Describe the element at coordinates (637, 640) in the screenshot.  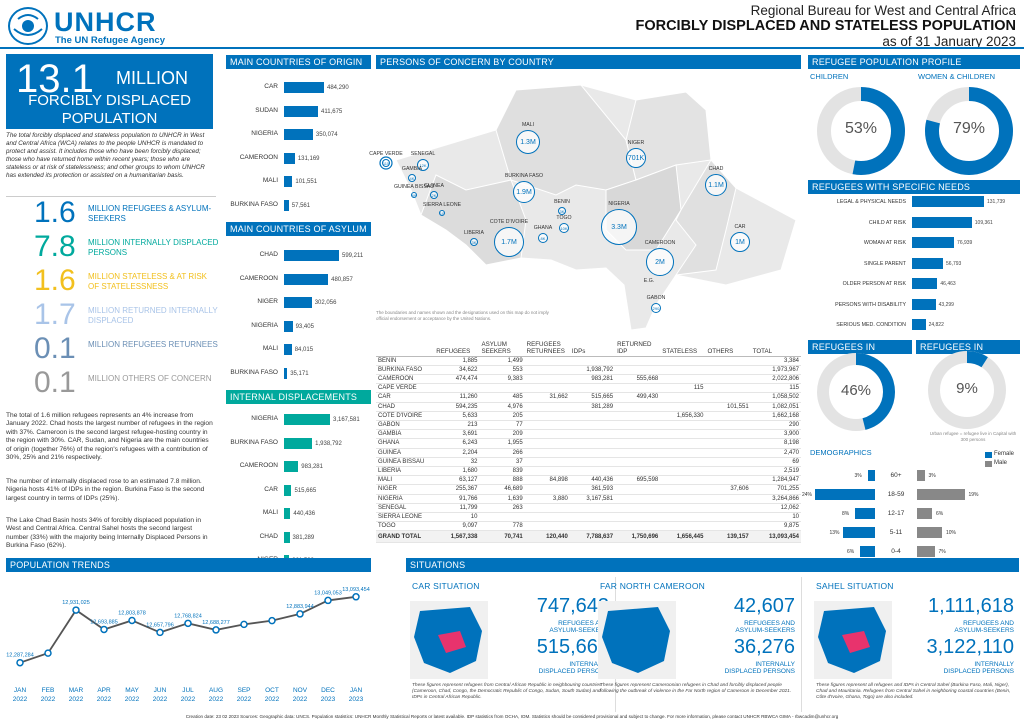
I see `situation-map` at that location.